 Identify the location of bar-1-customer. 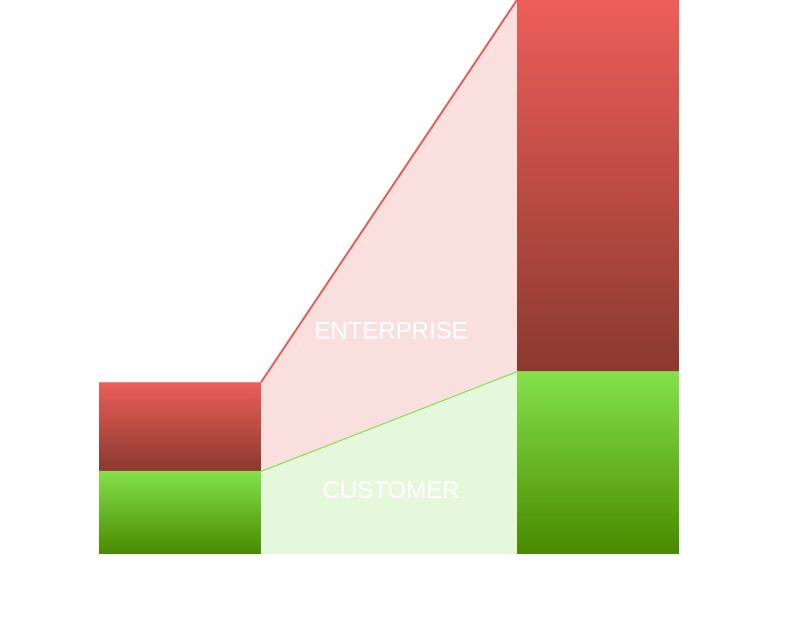
(180, 512).